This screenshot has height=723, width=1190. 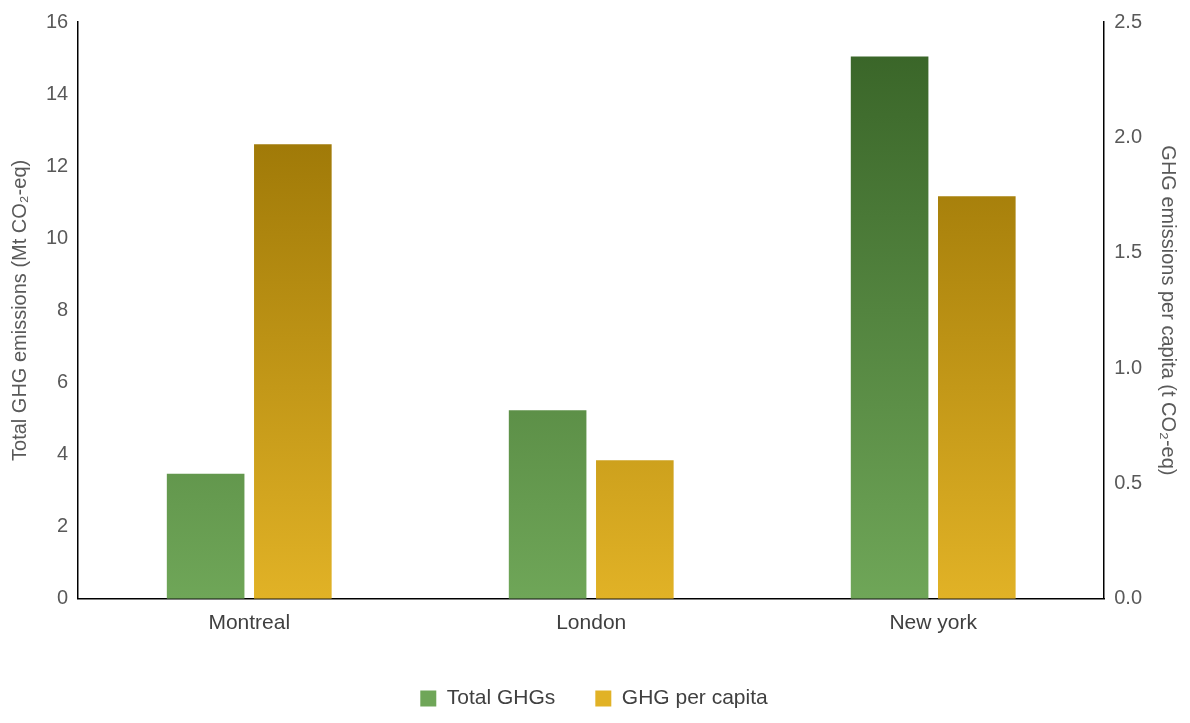 What do you see at coordinates (933, 622) in the screenshot?
I see `x-tick-label: New york` at bounding box center [933, 622].